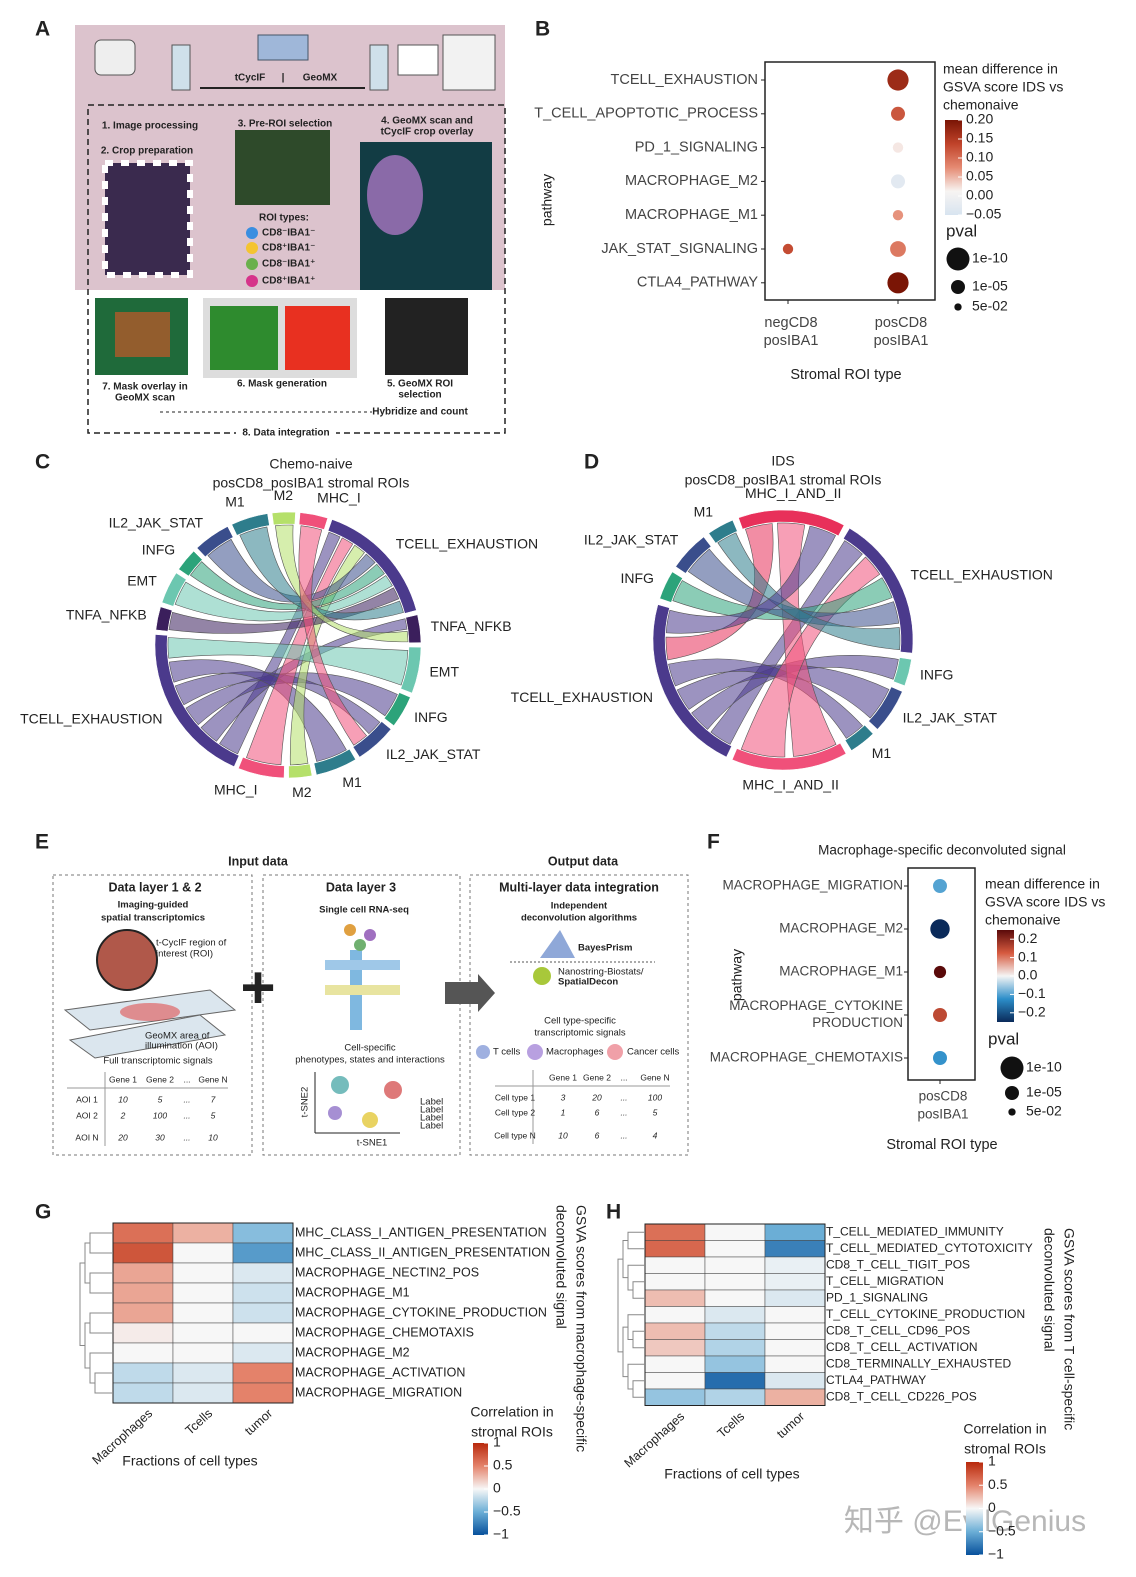  Describe the element at coordinates (597, 1077) in the screenshot. I see `table-header: Gene 2` at that location.